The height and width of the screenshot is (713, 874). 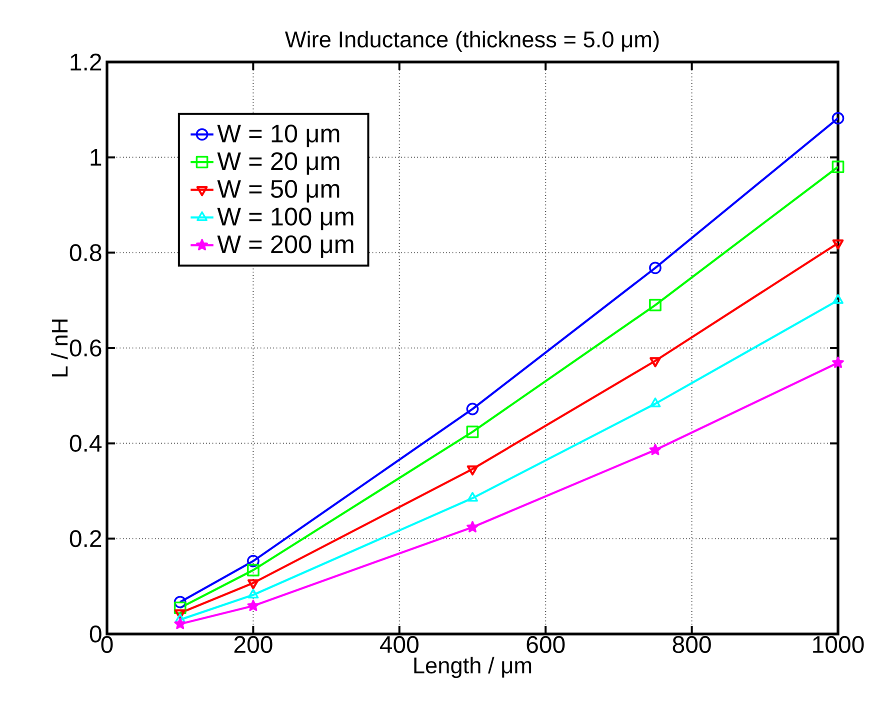 What do you see at coordinates (59, 348) in the screenshot?
I see `y-axis-title: L / nH` at bounding box center [59, 348].